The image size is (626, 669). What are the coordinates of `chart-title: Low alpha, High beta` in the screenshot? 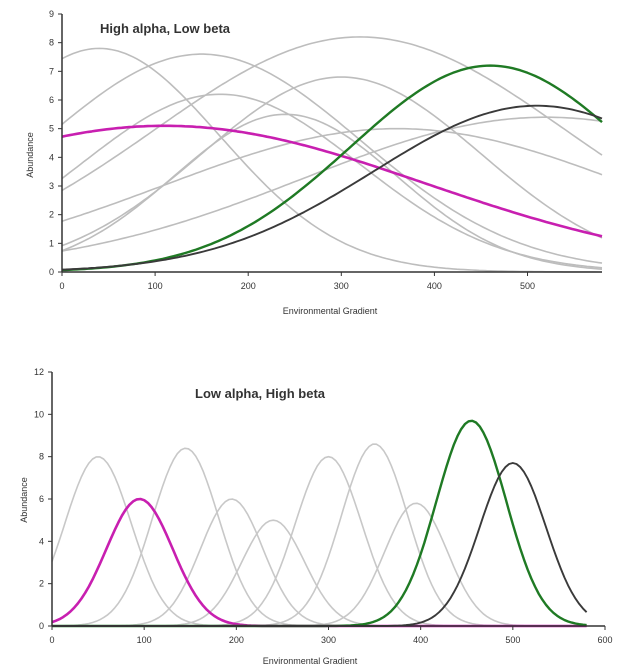 It's located at (260, 393).